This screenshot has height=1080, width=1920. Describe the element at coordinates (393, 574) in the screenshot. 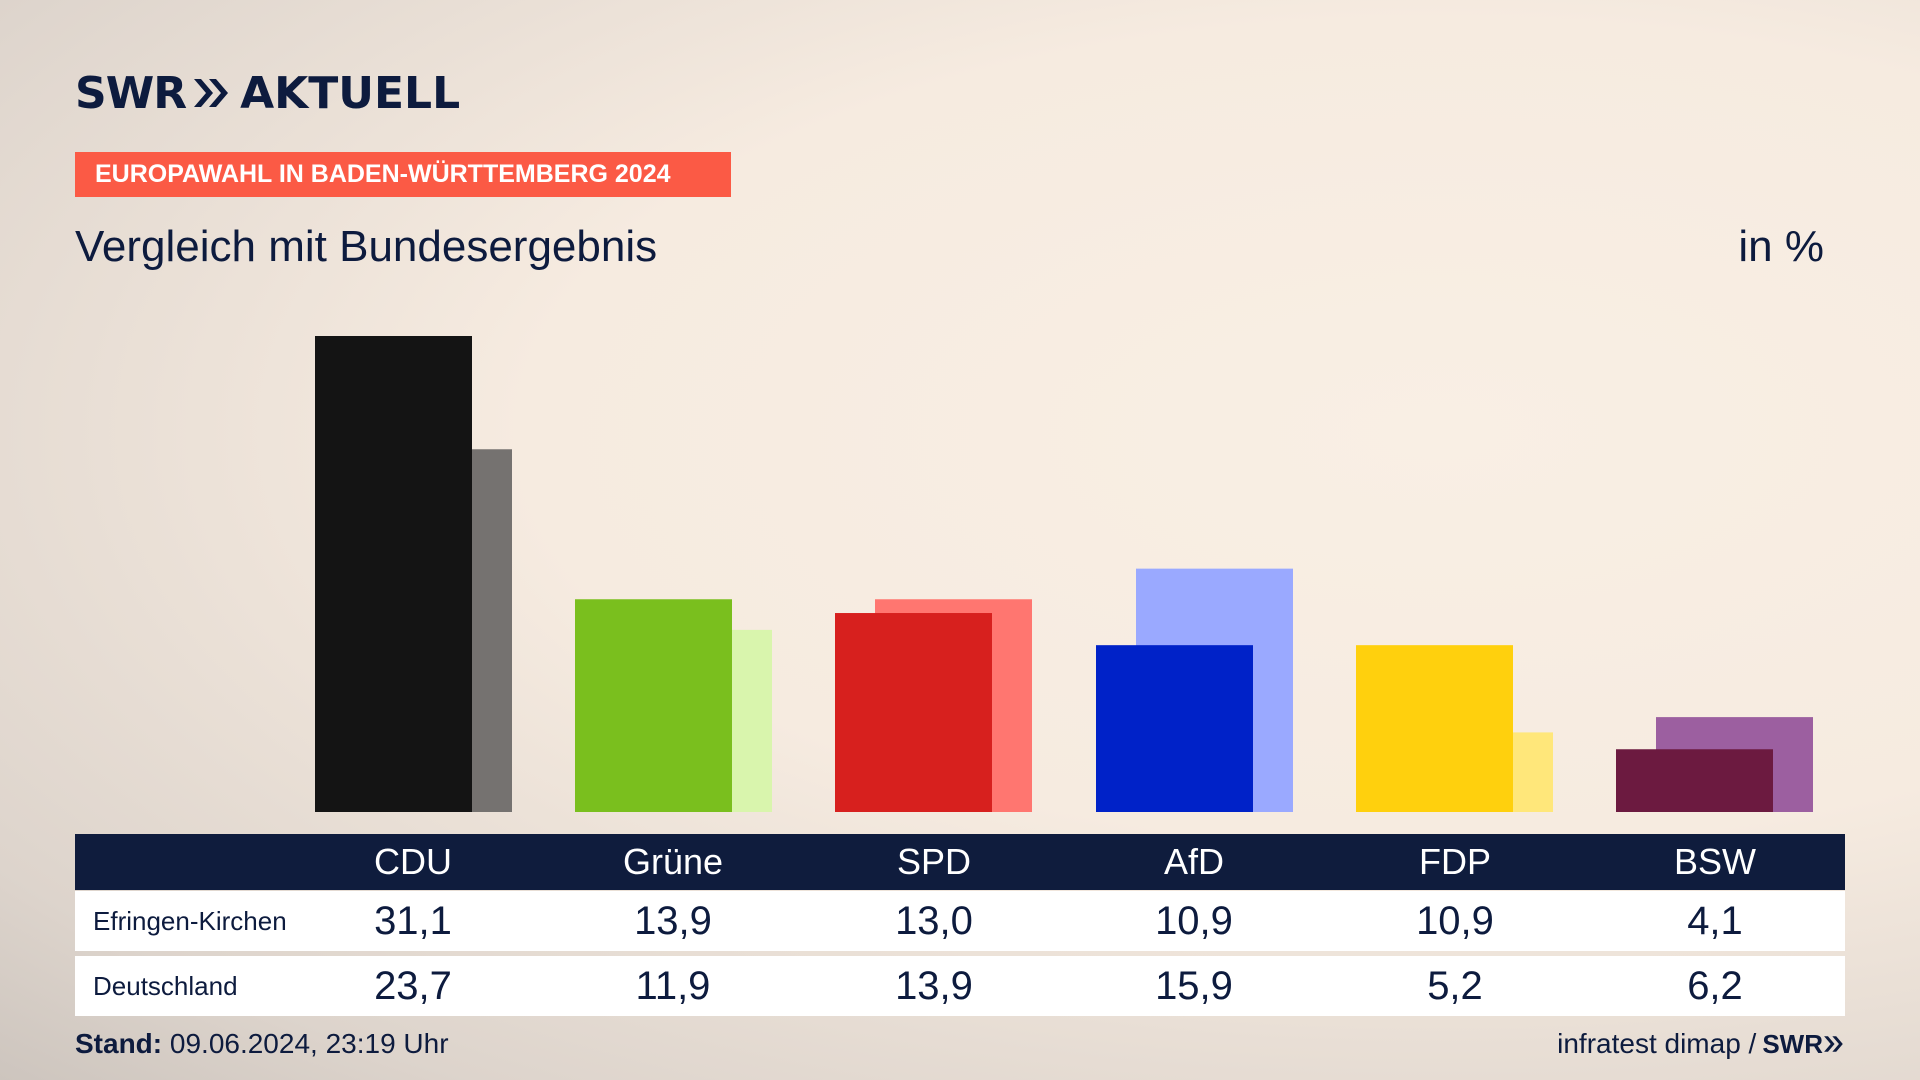

I see `bar-efringen-kirchen-cdu` at that location.